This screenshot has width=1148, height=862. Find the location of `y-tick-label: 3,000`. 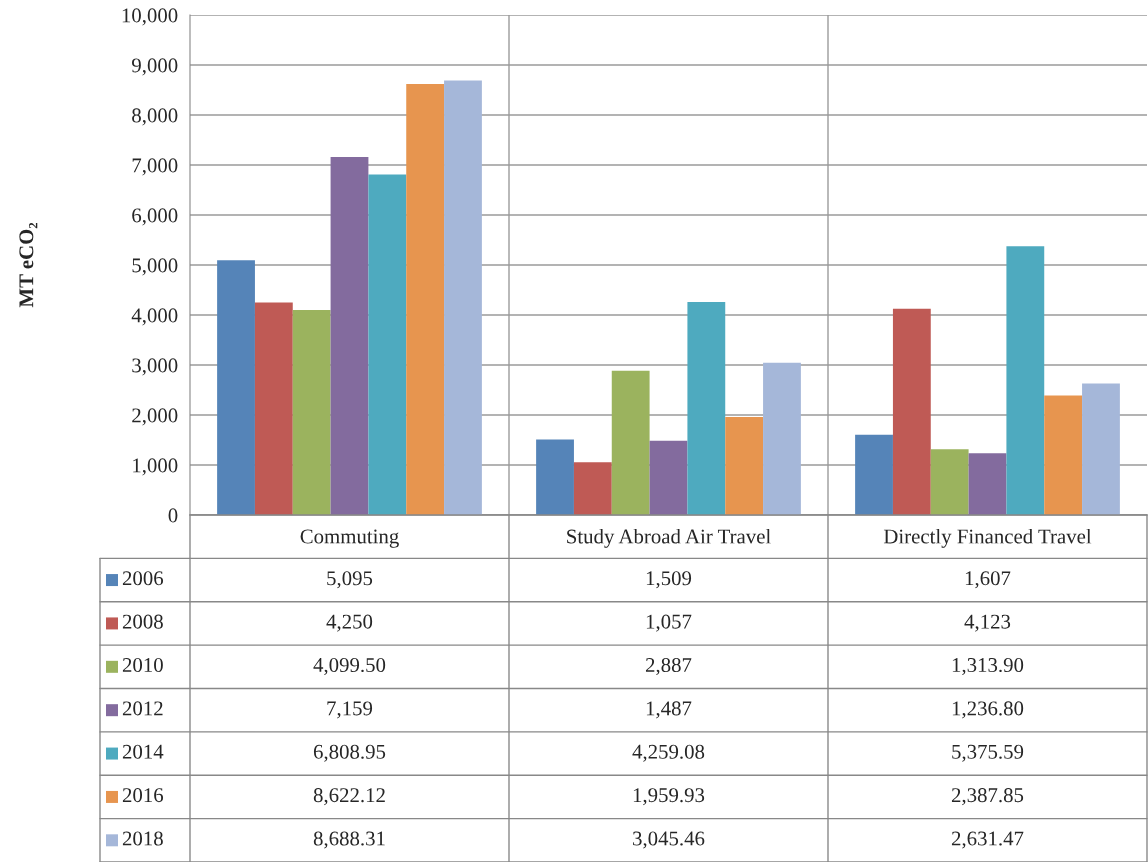

y-tick-label: 3,000 is located at coordinates (155, 367).